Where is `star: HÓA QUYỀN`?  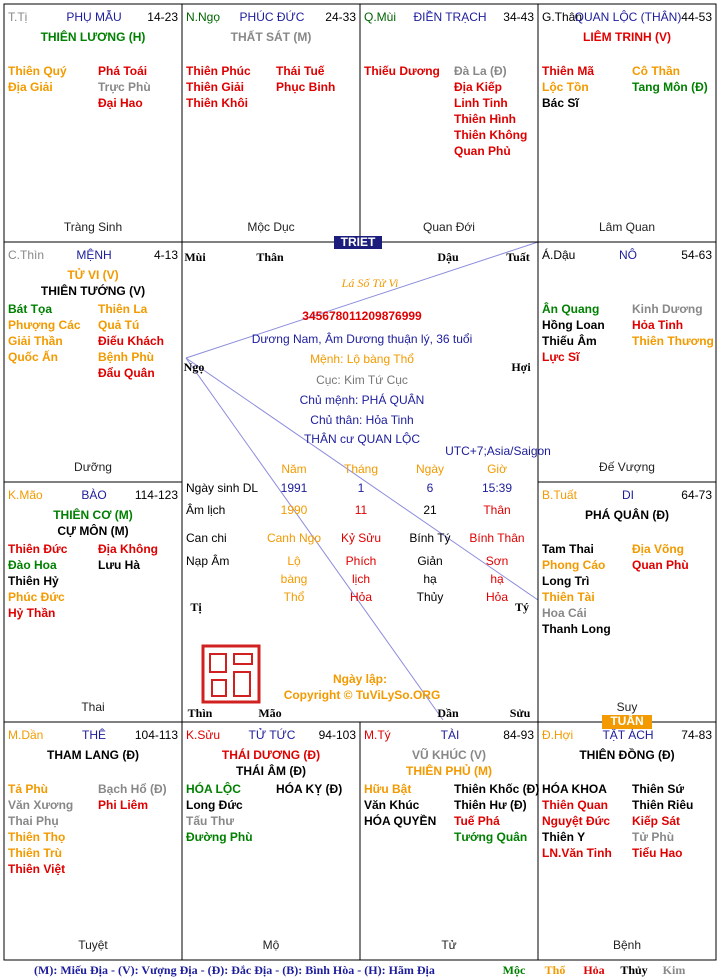
star: HÓA QUYỀN is located at coordinates (400, 820).